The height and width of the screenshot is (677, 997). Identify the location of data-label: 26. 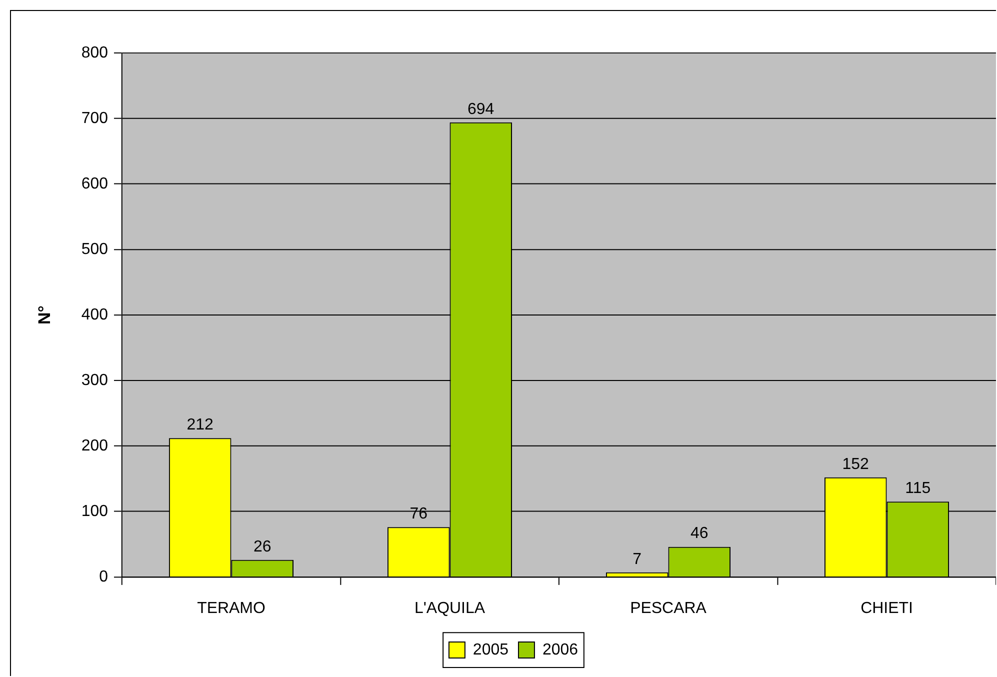
(262, 547).